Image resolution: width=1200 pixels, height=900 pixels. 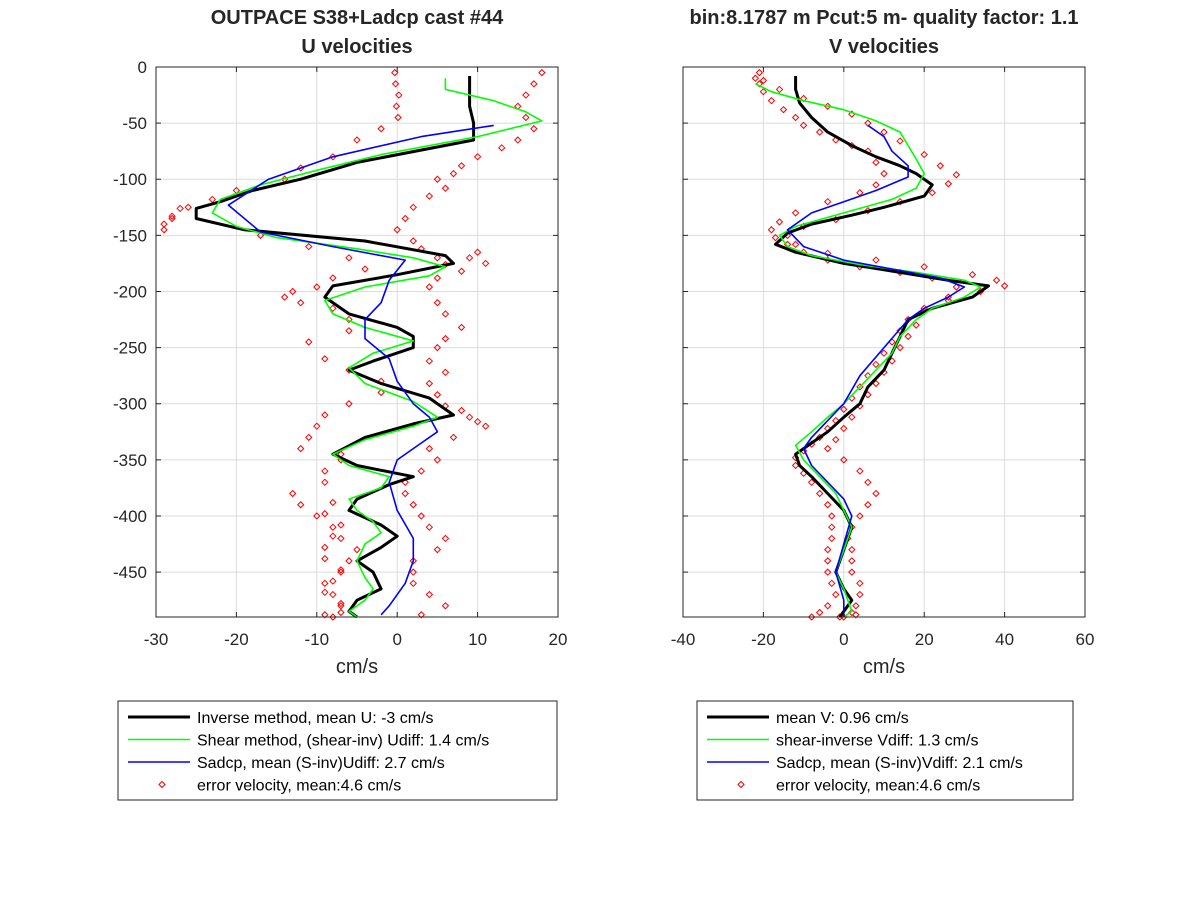 I want to click on v-sadcp-line, so click(x=876, y=370).